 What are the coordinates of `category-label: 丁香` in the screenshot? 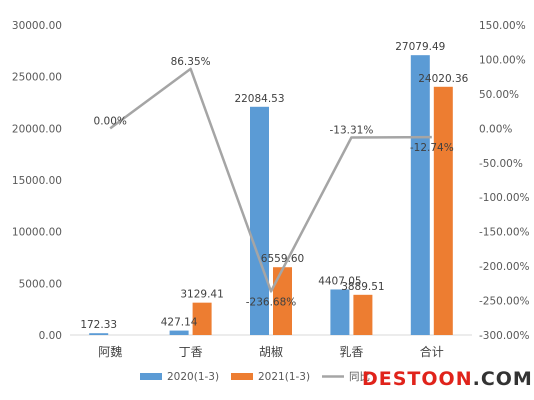 It's located at (191, 352).